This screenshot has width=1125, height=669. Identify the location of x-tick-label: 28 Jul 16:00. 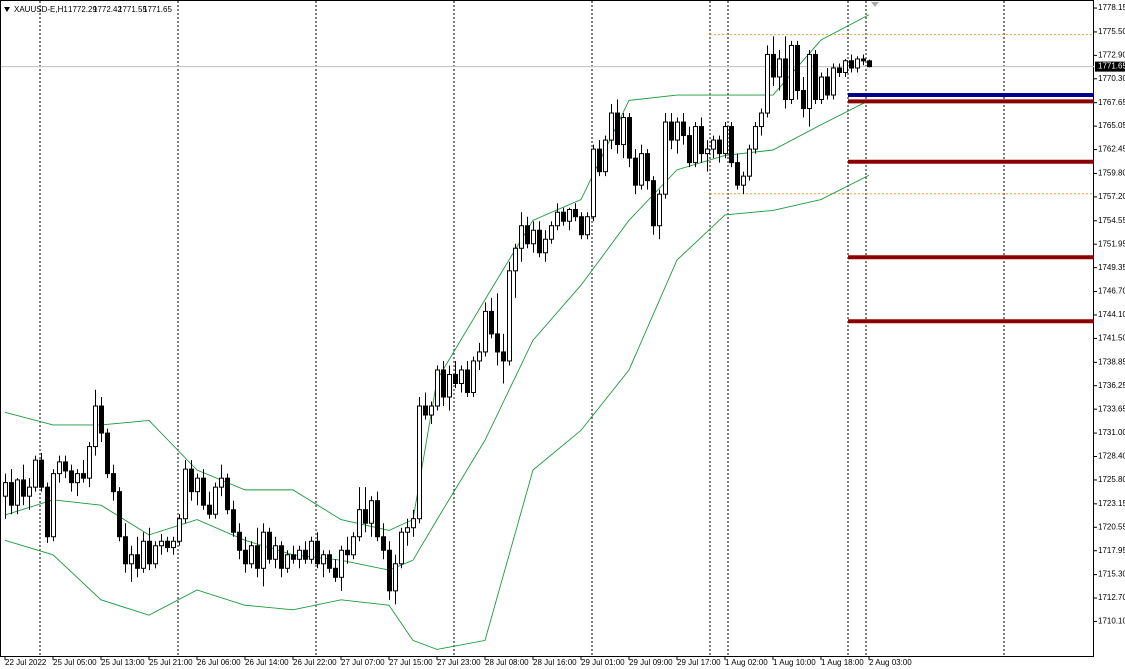
(555, 662).